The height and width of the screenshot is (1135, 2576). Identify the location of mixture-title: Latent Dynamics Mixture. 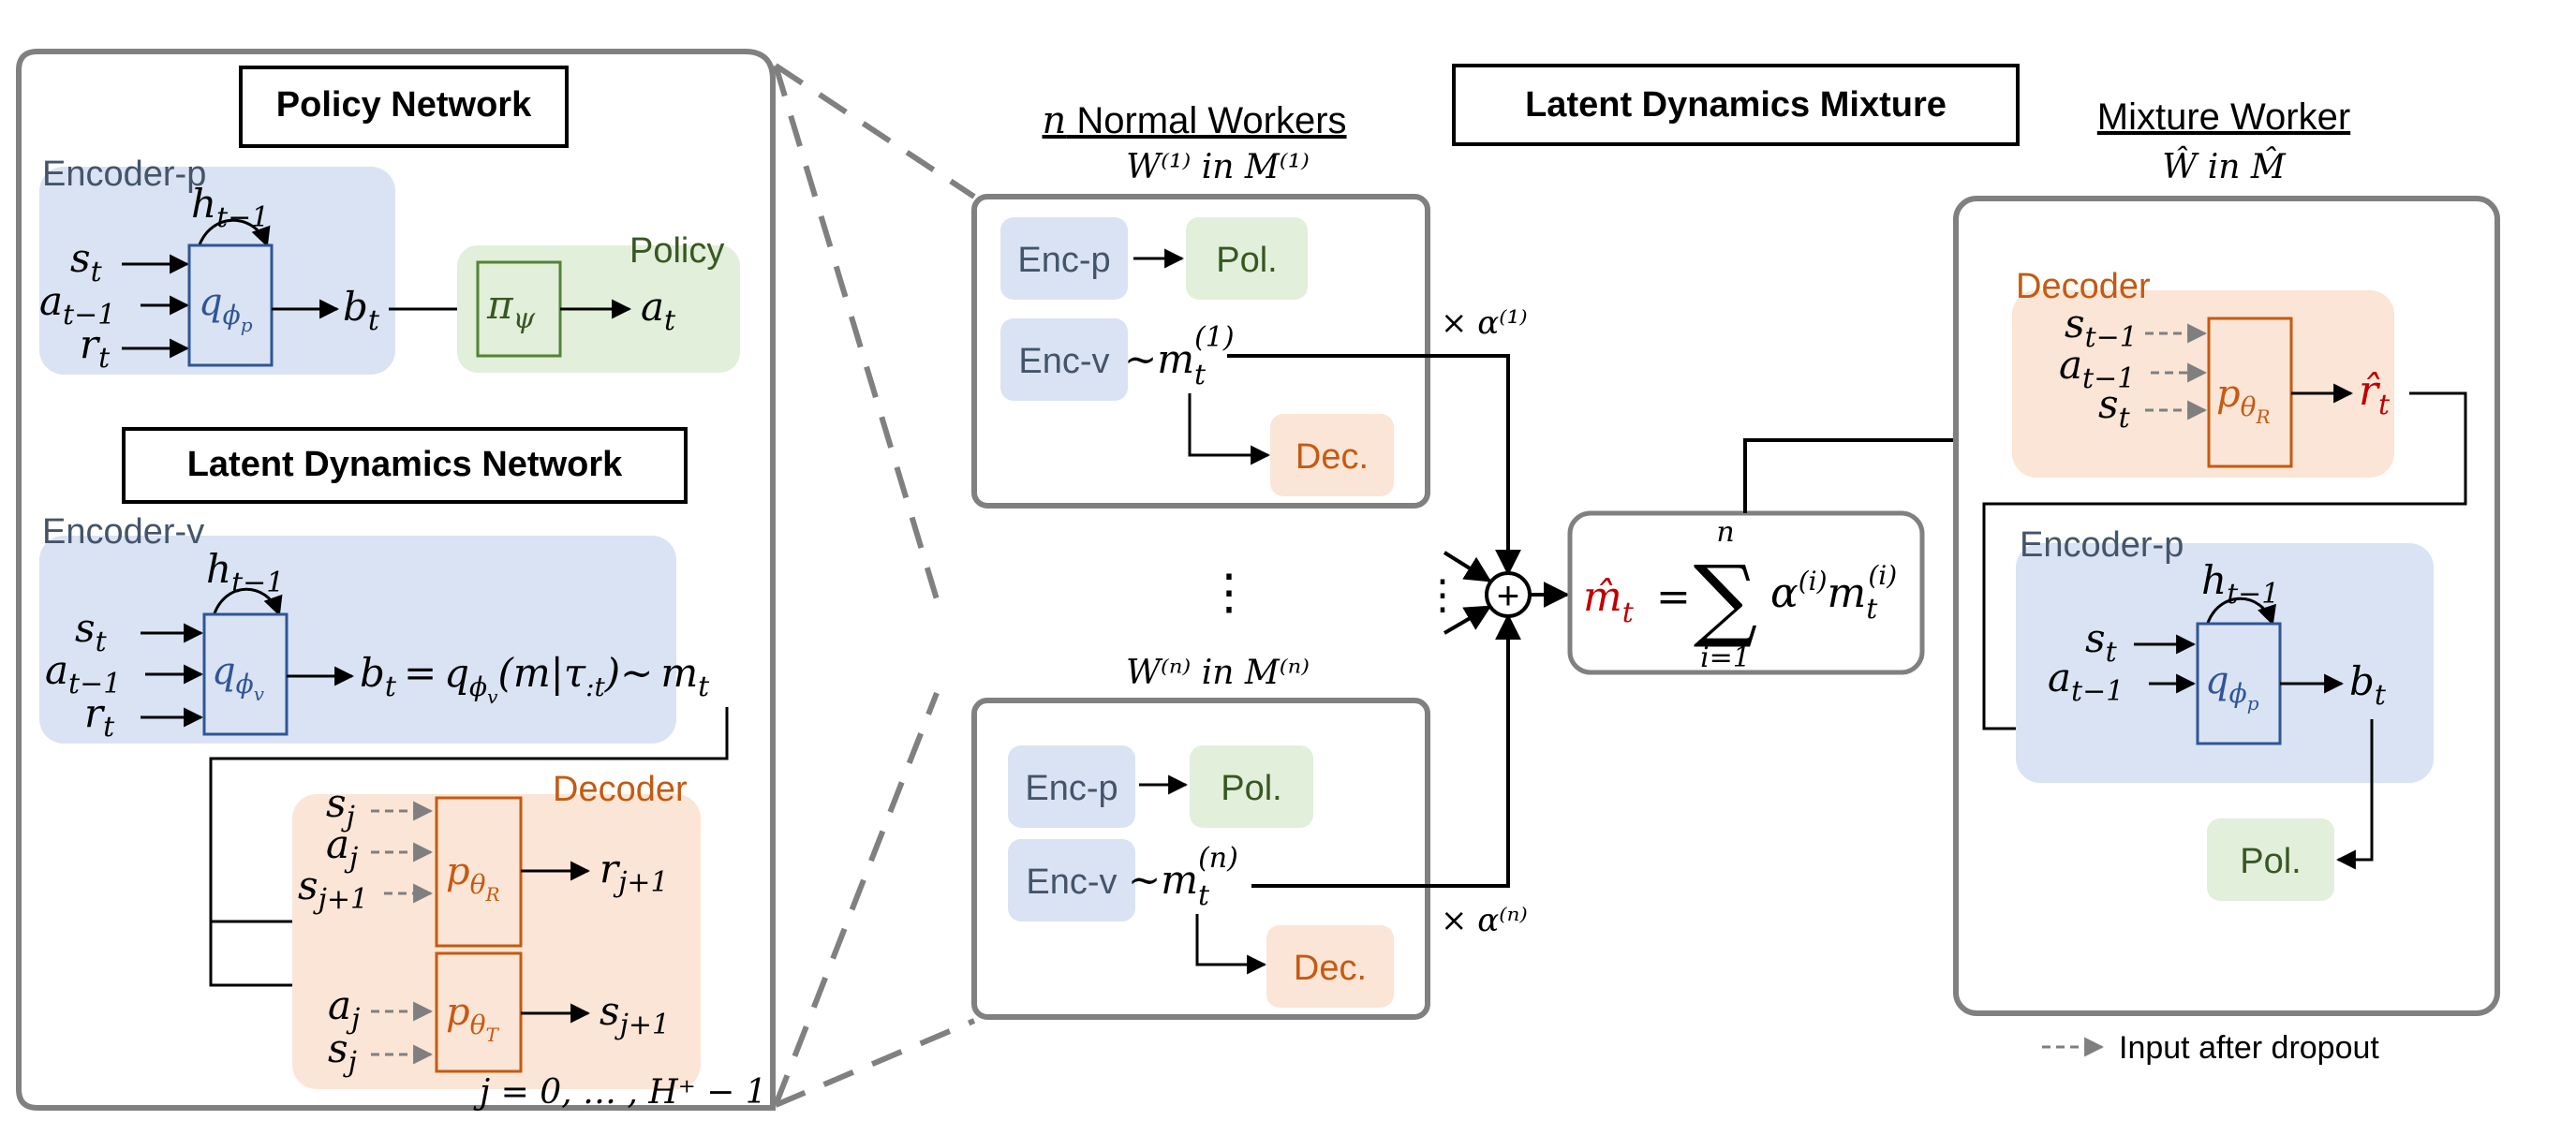
(1736, 105).